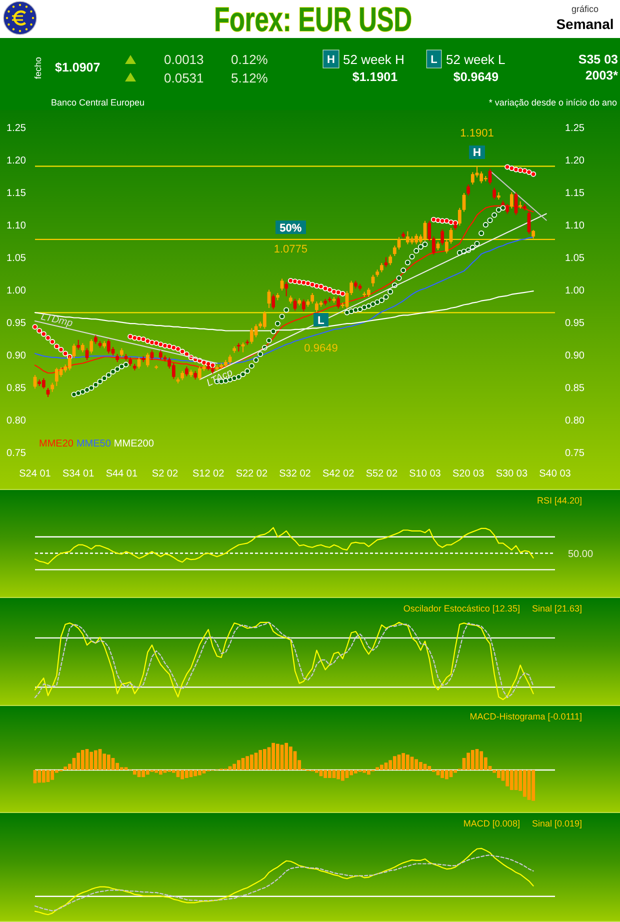 The width and height of the screenshot is (620, 922). Describe the element at coordinates (78, 474) in the screenshot. I see `x-tick-label: S34 01` at that location.